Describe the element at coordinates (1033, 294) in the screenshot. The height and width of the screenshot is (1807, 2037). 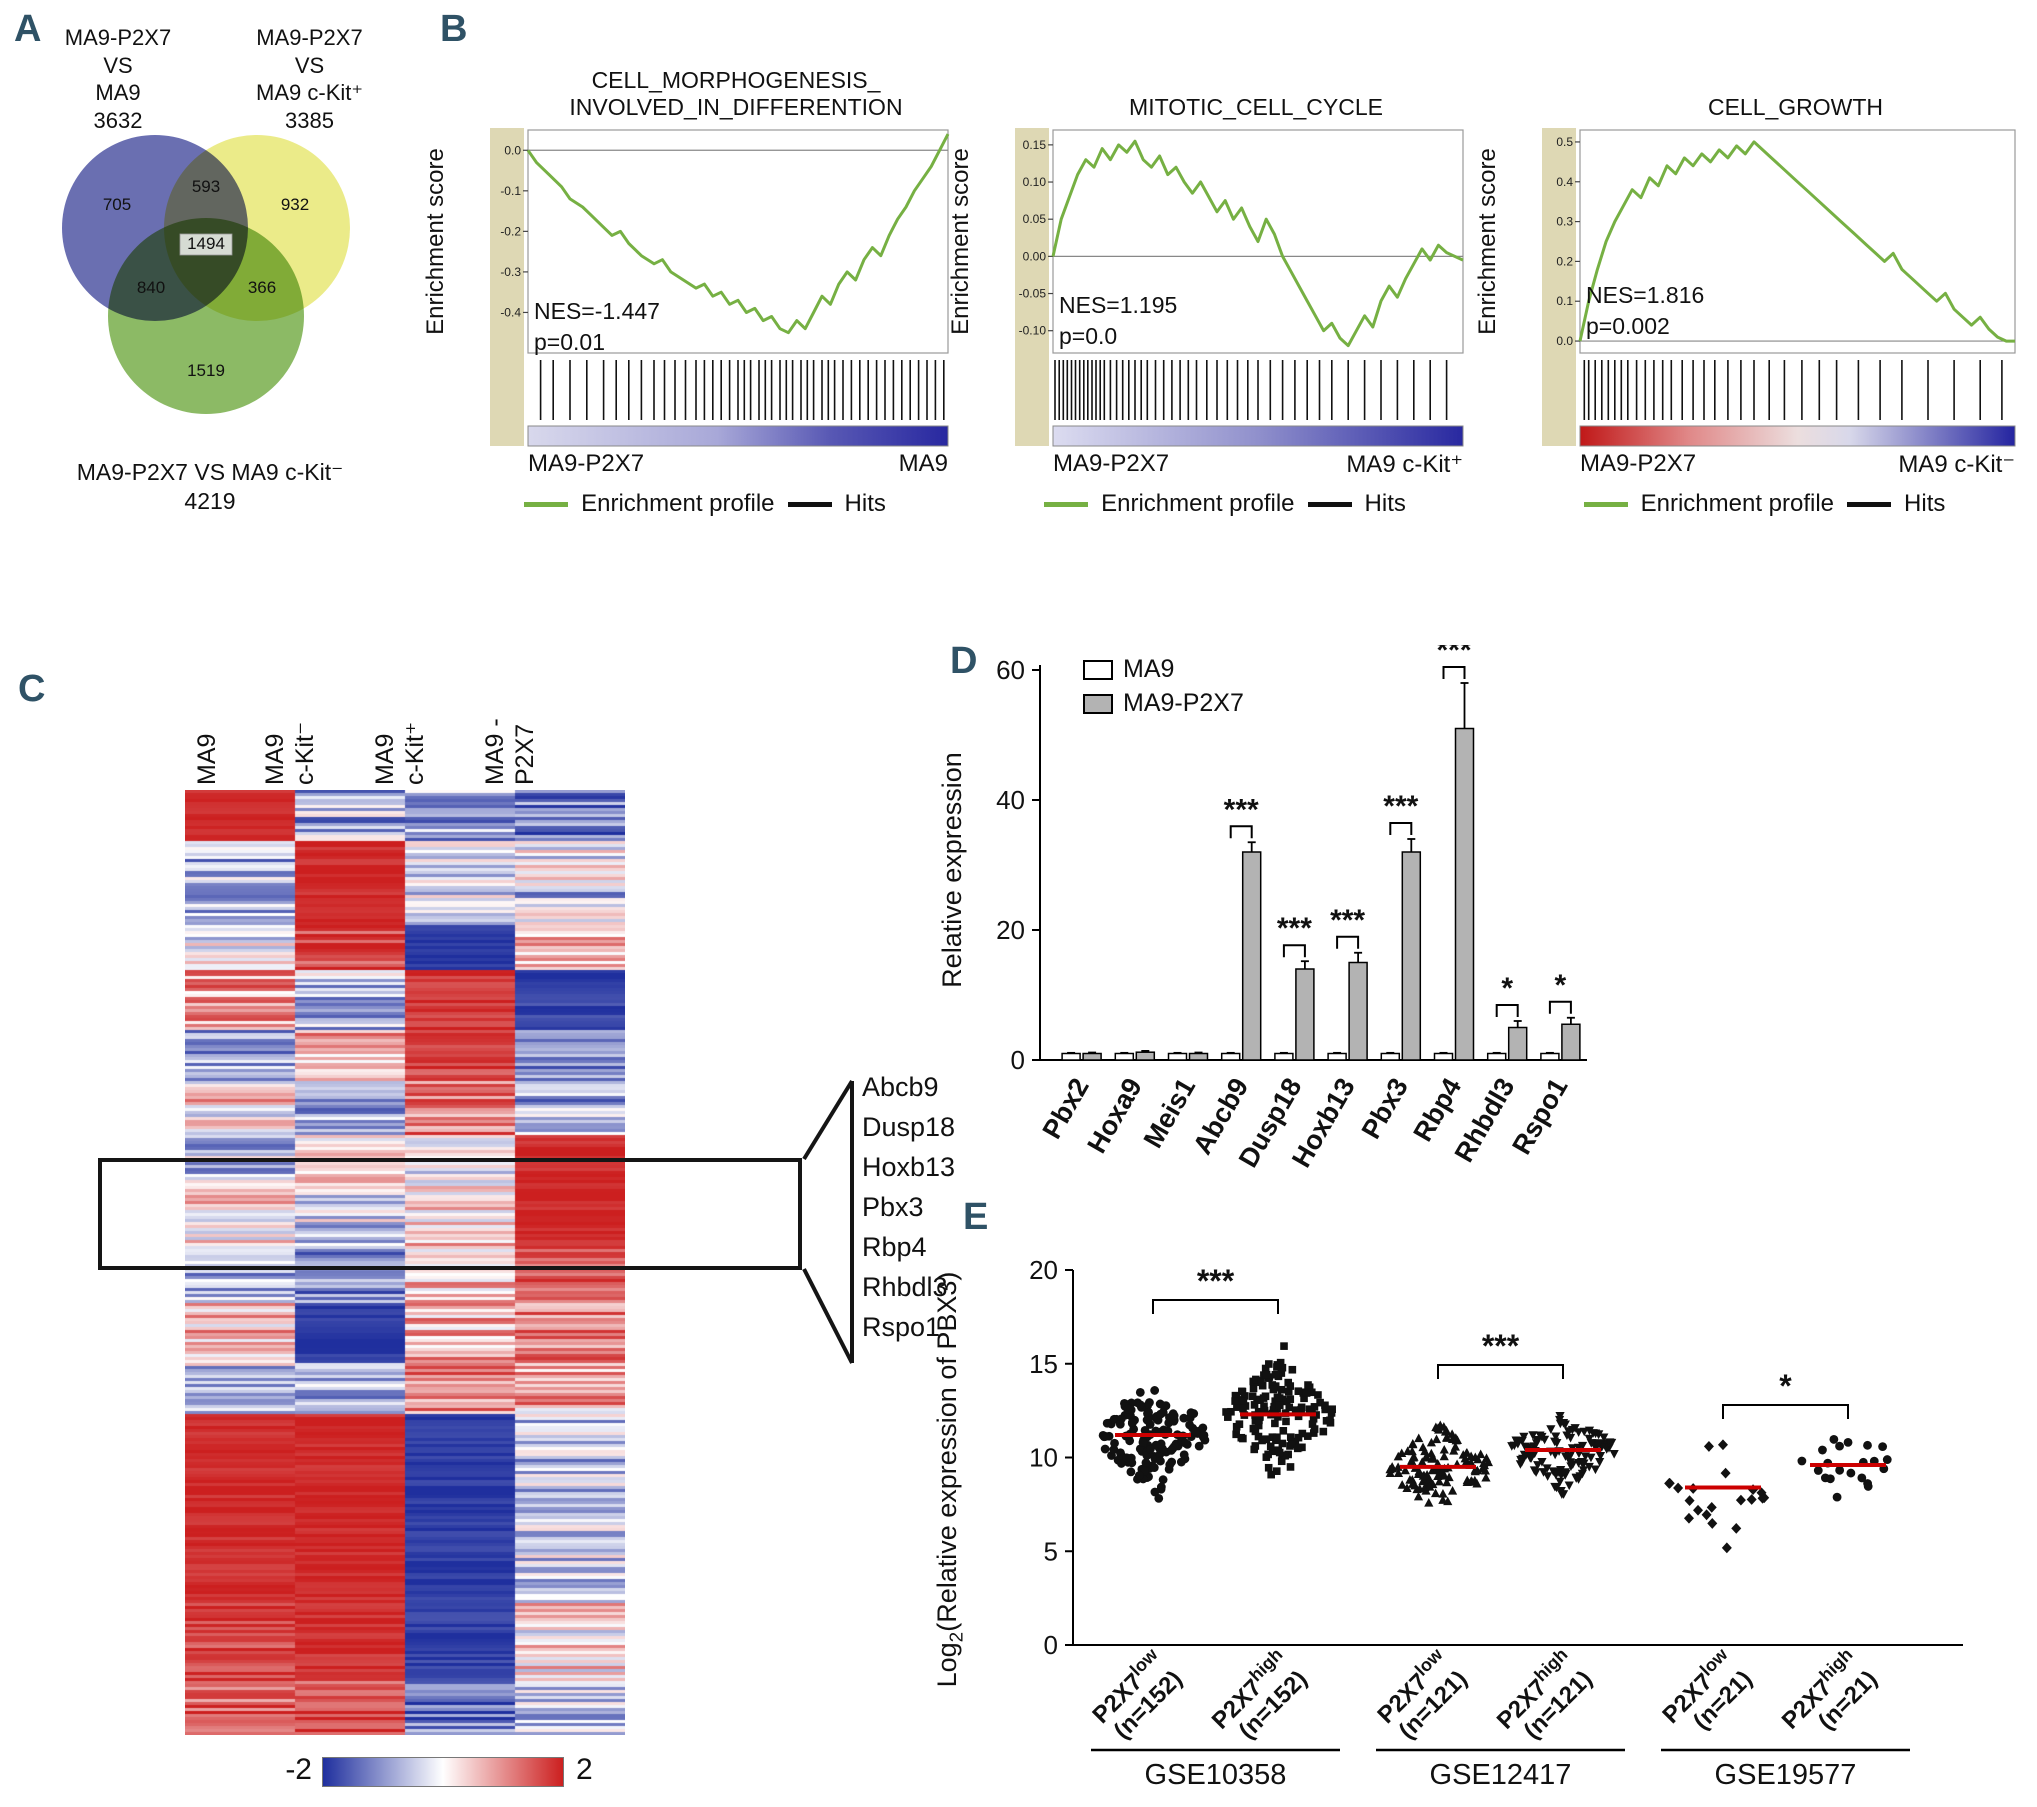
I see `y-tick-label: -0.05` at that location.